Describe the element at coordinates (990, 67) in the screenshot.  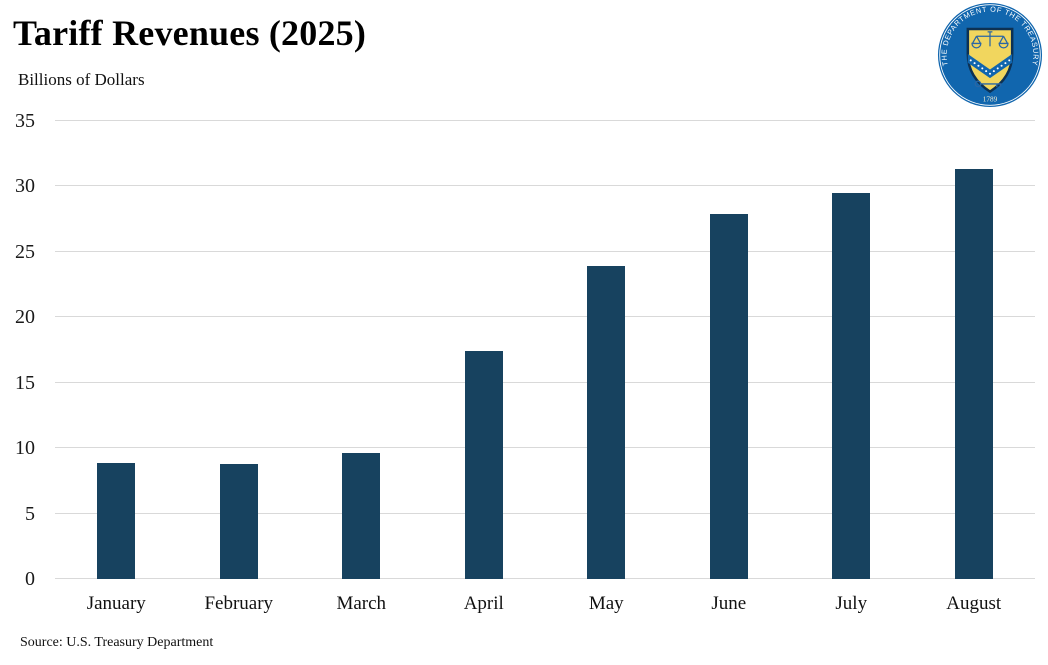
I see `seal-chevron-stars` at that location.